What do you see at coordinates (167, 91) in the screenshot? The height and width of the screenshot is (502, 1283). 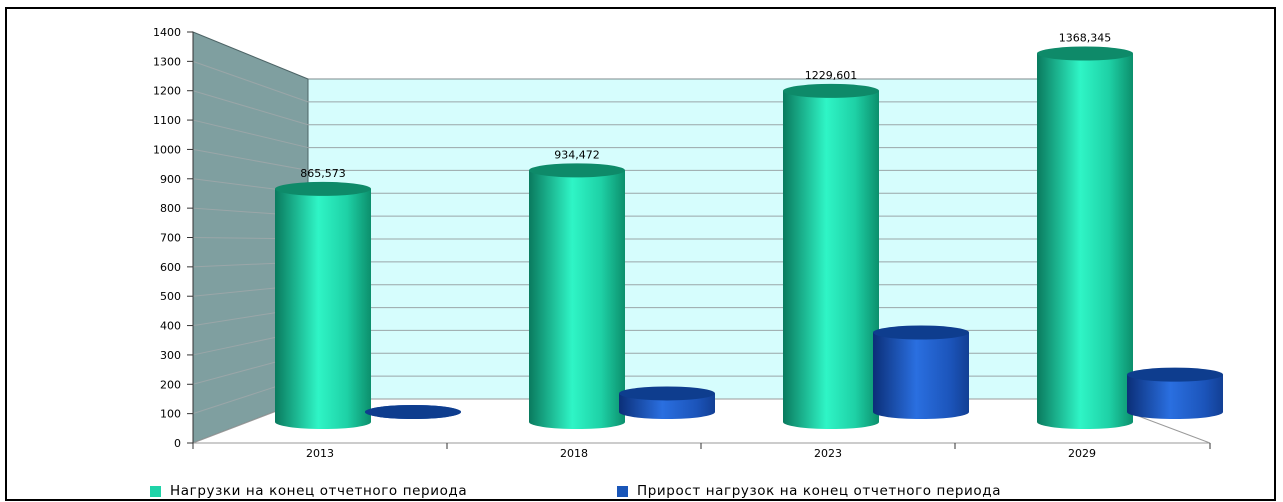 I see `y-tick-label: 1200` at bounding box center [167, 91].